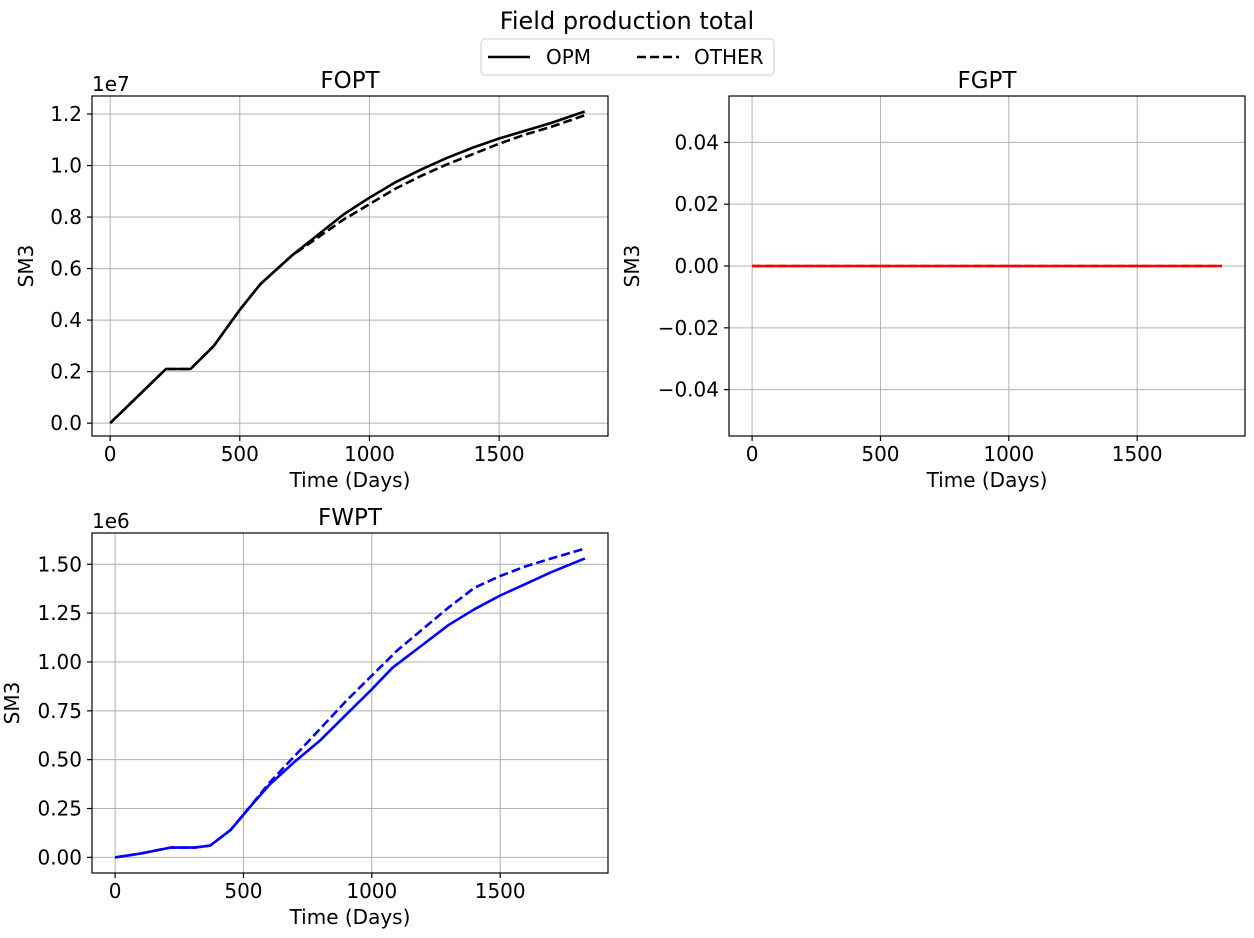 The image size is (1254, 938). I want to click on y-axis-label-fgpt: SM3, so click(632, 266).